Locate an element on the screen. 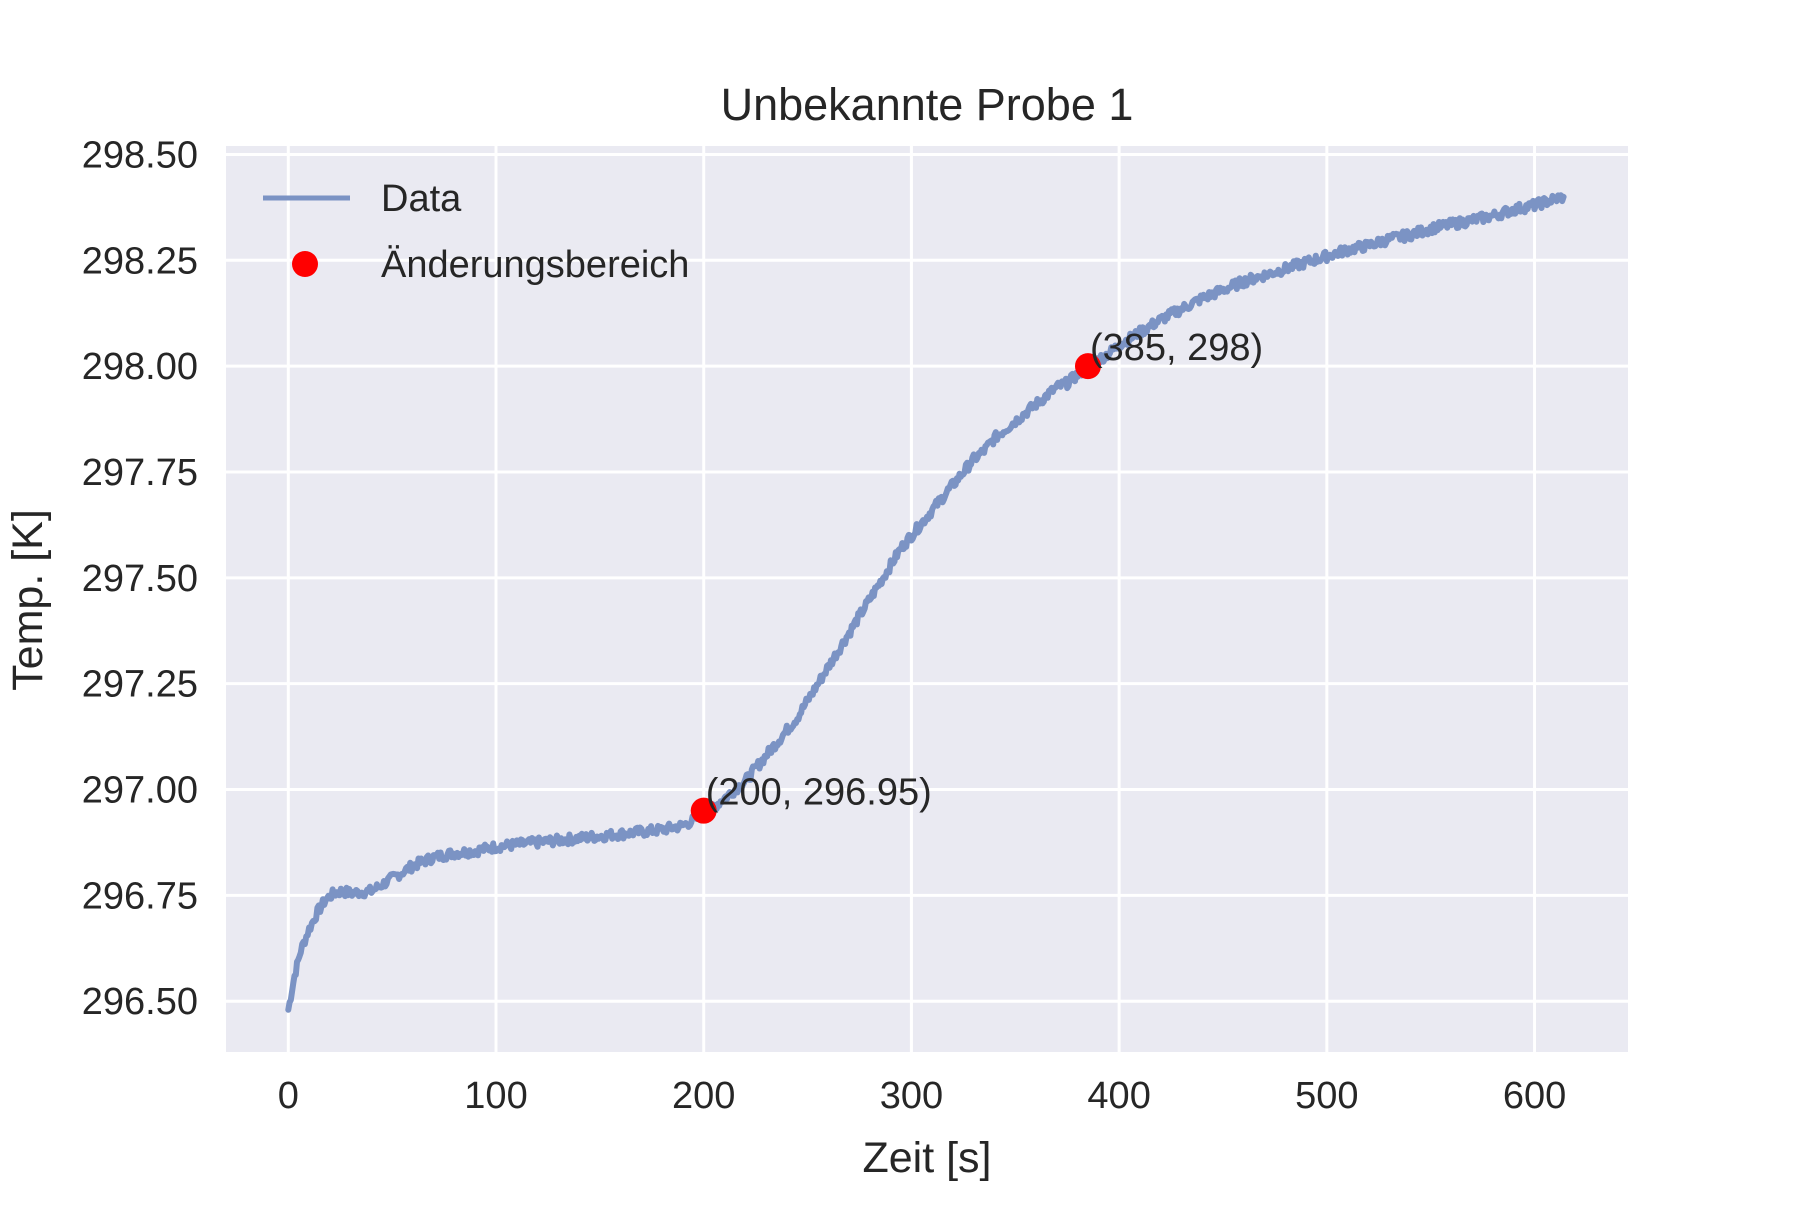 This screenshot has height=1205, width=1800. x-tick-label: 400 is located at coordinates (1118, 1096).